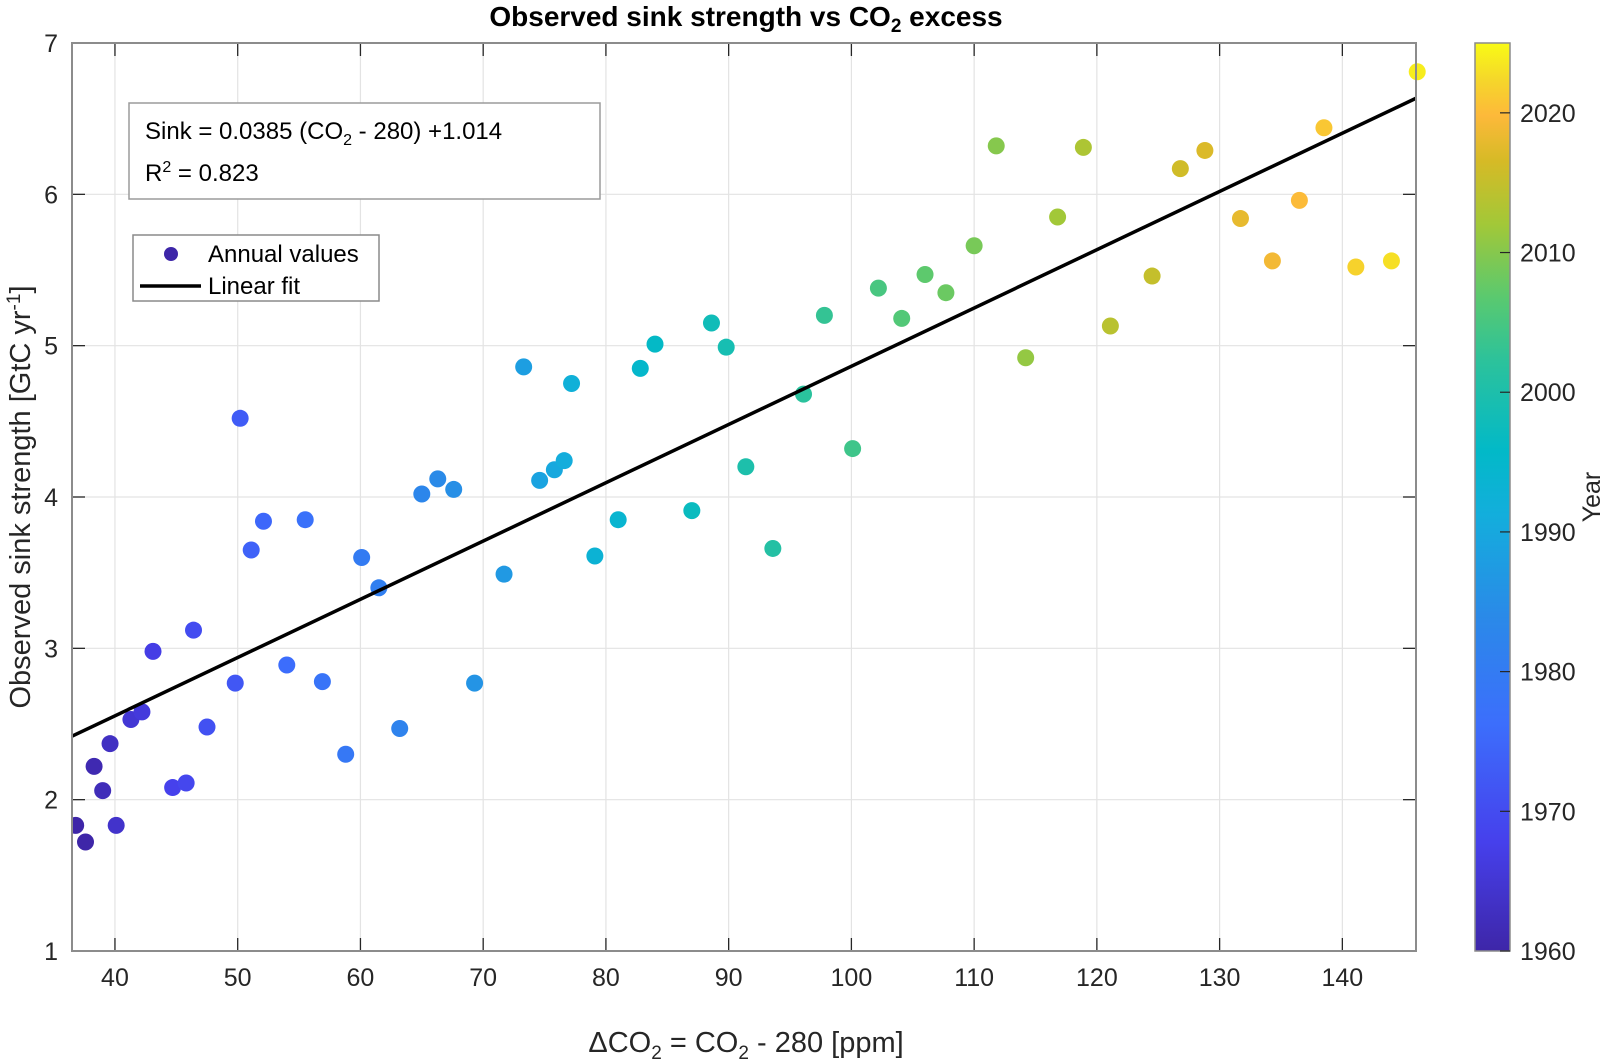 The height and width of the screenshot is (1062, 1610). What do you see at coordinates (606, 978) in the screenshot?
I see `x-tick-label: 80` at bounding box center [606, 978].